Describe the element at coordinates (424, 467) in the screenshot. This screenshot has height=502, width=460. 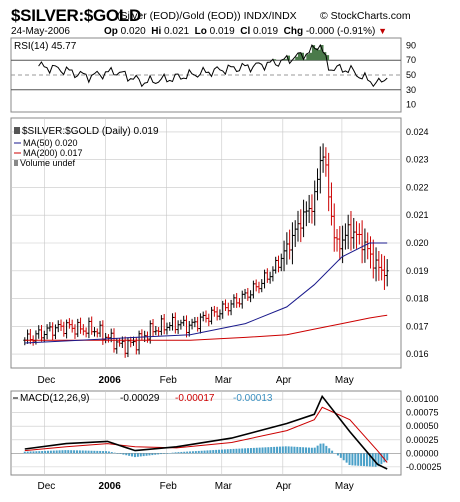
I see `macd-tick-label: -0.00025` at that location.